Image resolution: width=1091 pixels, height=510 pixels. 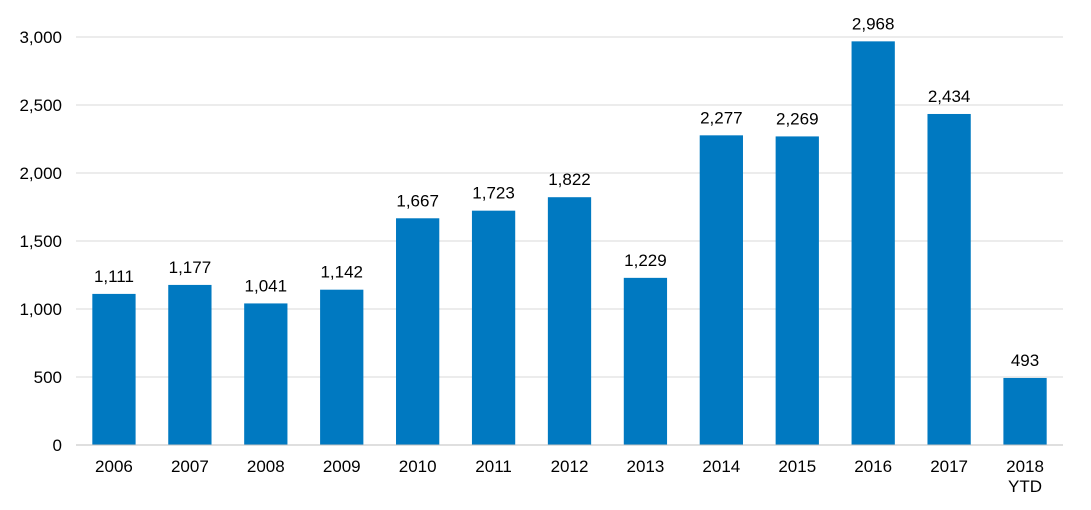 What do you see at coordinates (40, 173) in the screenshot?
I see `y-tick-label: 2,000` at bounding box center [40, 173].